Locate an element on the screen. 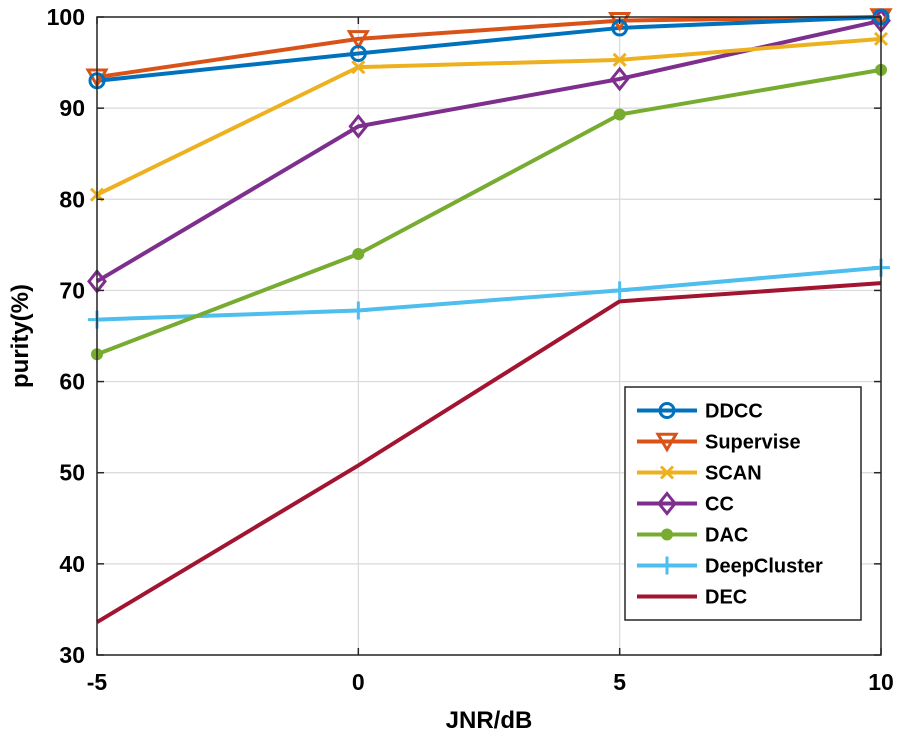 The image size is (900, 738). y-tick-label: 30 is located at coordinates (72, 655).